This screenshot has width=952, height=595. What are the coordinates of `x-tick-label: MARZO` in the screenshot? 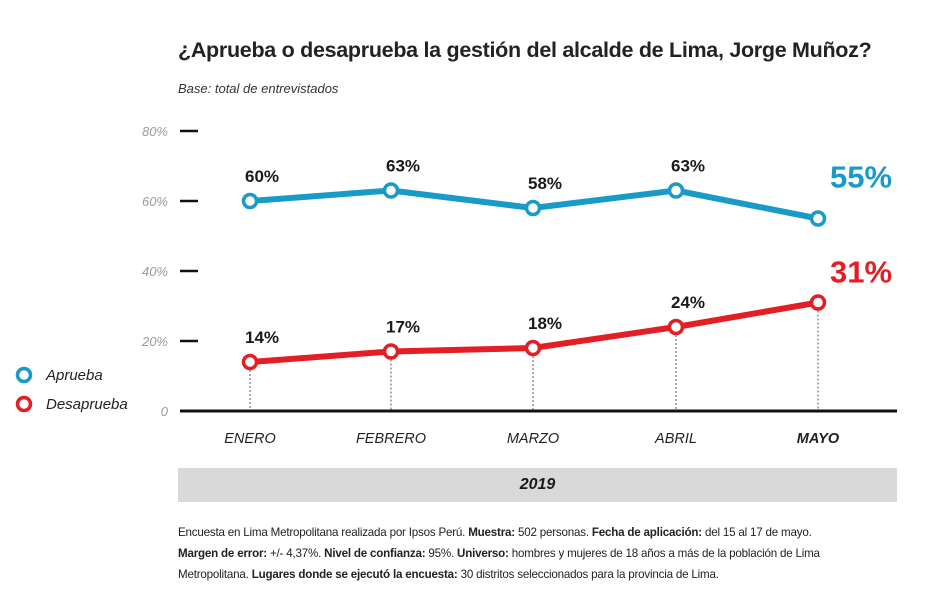 It's located at (533, 439).